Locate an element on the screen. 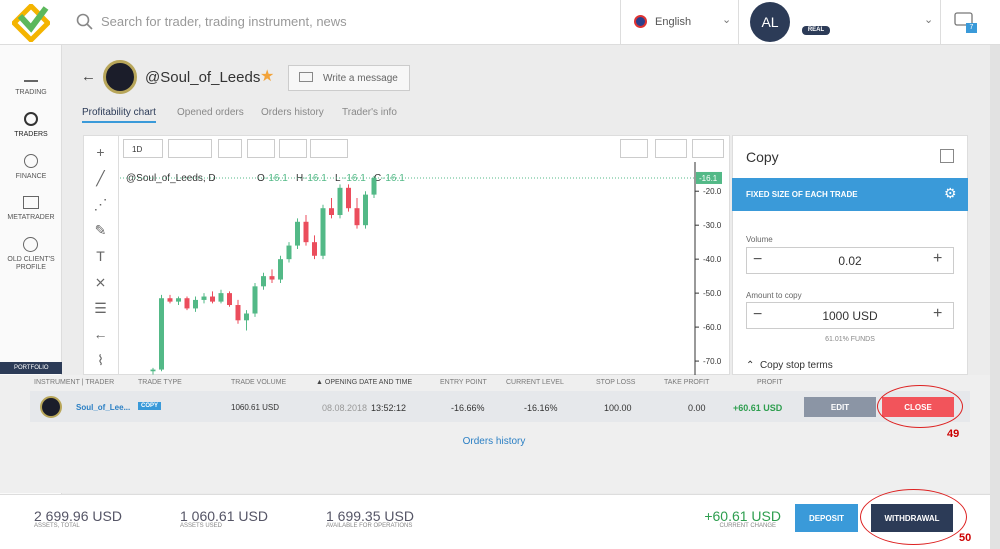 The image size is (1000, 549). header is located at coordinates (500, 22).